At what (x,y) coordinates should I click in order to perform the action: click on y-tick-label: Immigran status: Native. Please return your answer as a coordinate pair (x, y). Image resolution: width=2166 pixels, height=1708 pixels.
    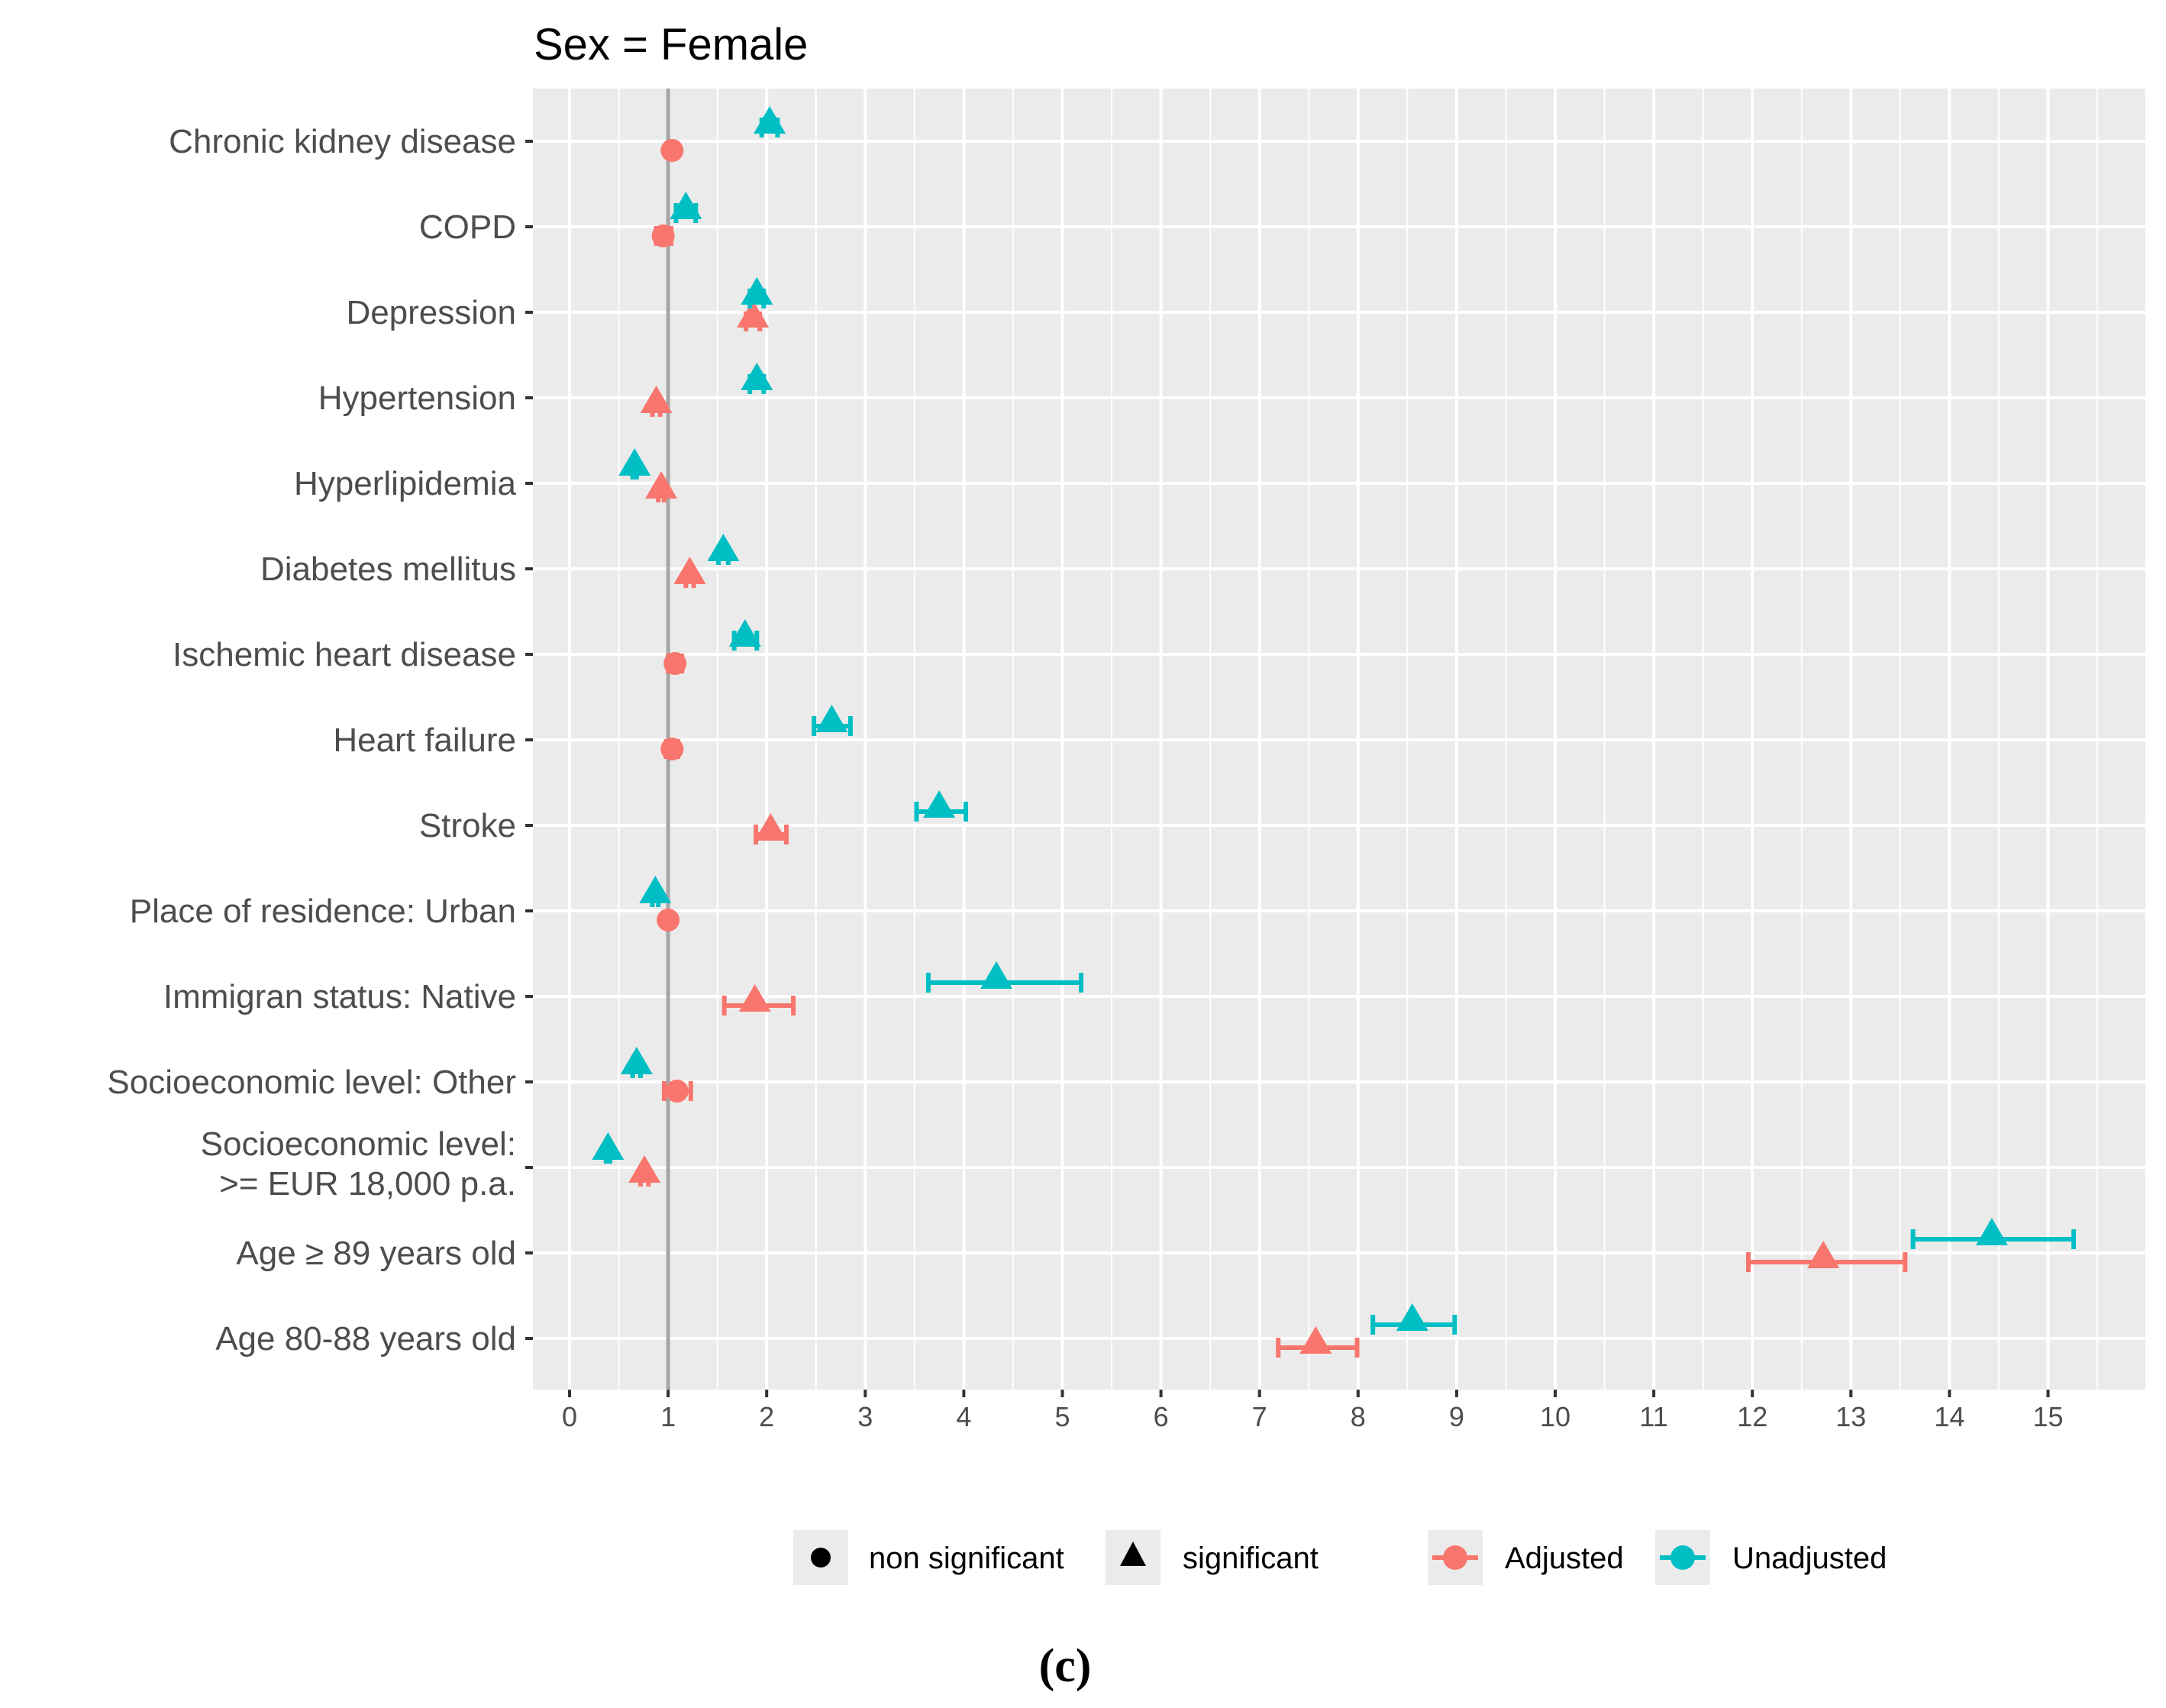
    Looking at the image, I should click on (339, 996).